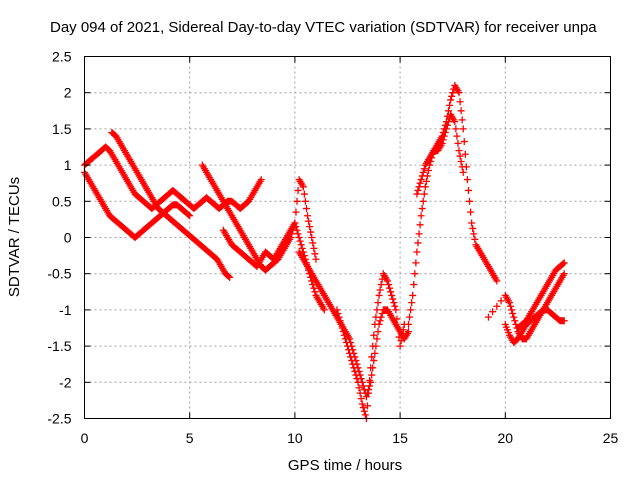 Image resolution: width=640 pixels, height=480 pixels. What do you see at coordinates (59, 274) in the screenshot?
I see `y-tick-label: -0.5` at bounding box center [59, 274].